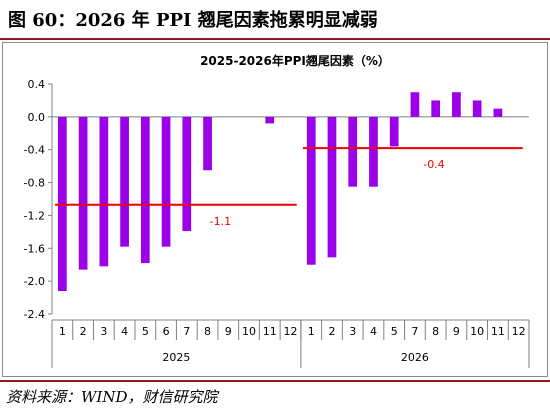 This screenshot has height=419, width=550. I want to click on y-tick-label: -2.0, so click(34, 281).